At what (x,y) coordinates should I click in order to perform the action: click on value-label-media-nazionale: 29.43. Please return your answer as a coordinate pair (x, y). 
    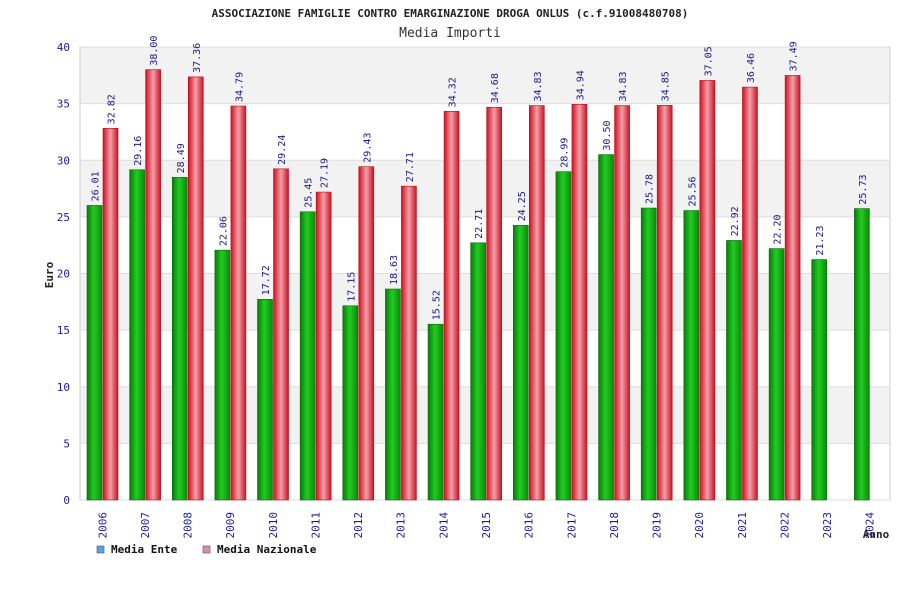
    Looking at the image, I should click on (367, 148).